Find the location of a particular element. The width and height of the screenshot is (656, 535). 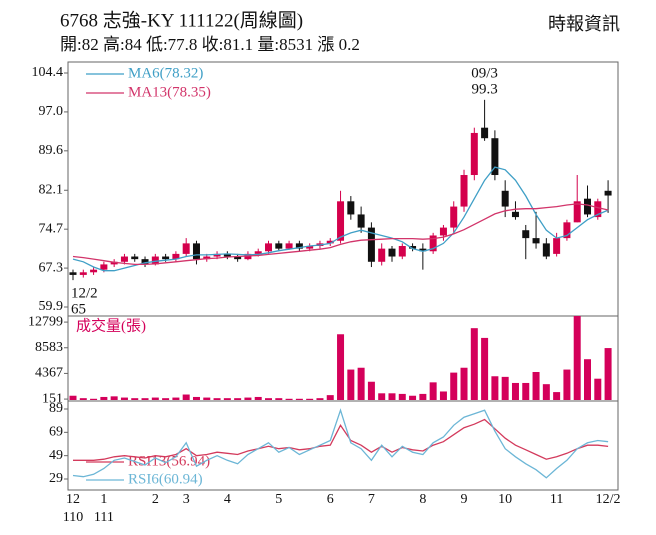

y-tick-label: 4367 is located at coordinates (49, 373).